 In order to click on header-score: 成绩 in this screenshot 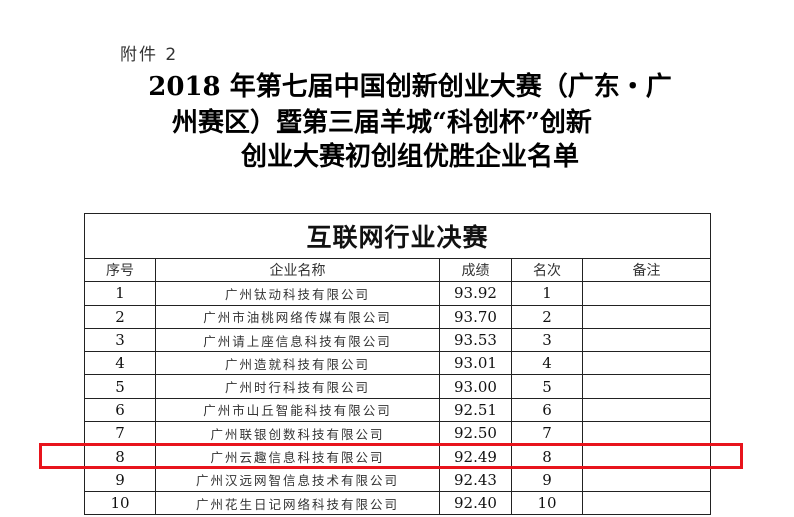, I will do `click(475, 270)`.